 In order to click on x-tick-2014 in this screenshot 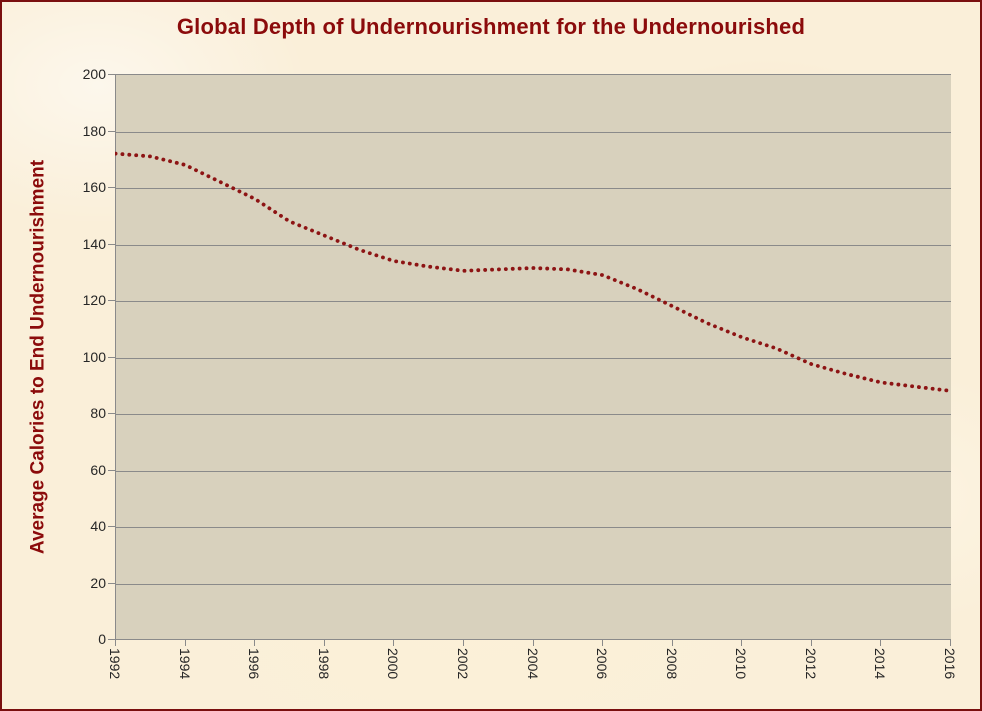, I will do `click(880, 642)`.